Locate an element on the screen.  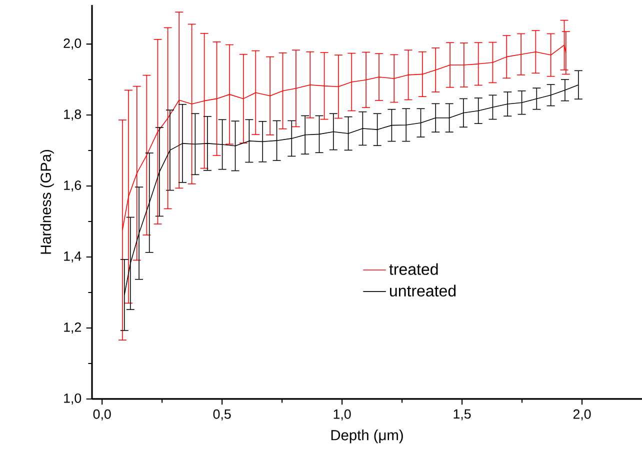
legend-label: treated is located at coordinates (413, 269).